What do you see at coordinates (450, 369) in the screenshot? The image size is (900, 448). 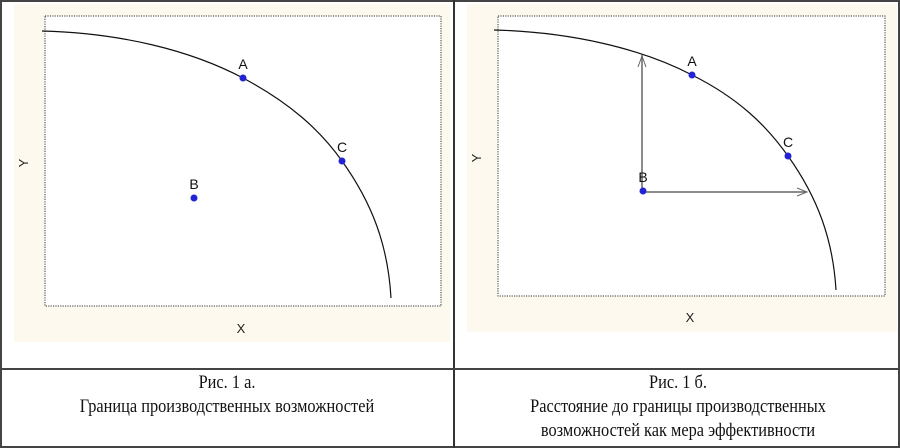 I see `row-divider` at bounding box center [450, 369].